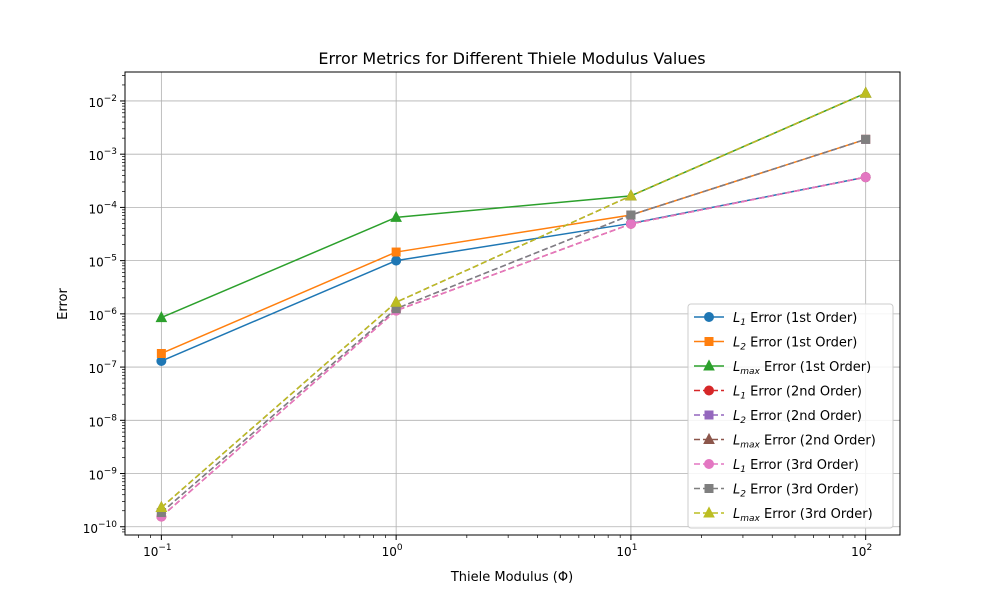  I want to click on y-tick-label: 10⁻², so click(102, 102).